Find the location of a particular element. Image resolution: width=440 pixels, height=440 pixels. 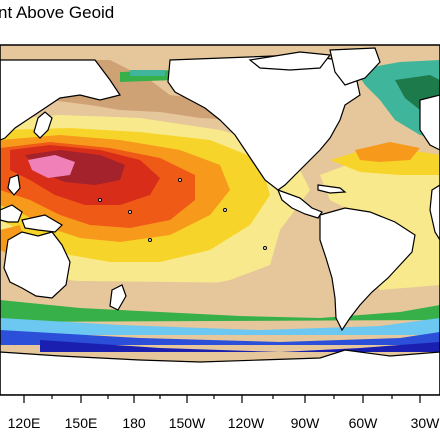

land-new-guinea is located at coordinates (42, 223).